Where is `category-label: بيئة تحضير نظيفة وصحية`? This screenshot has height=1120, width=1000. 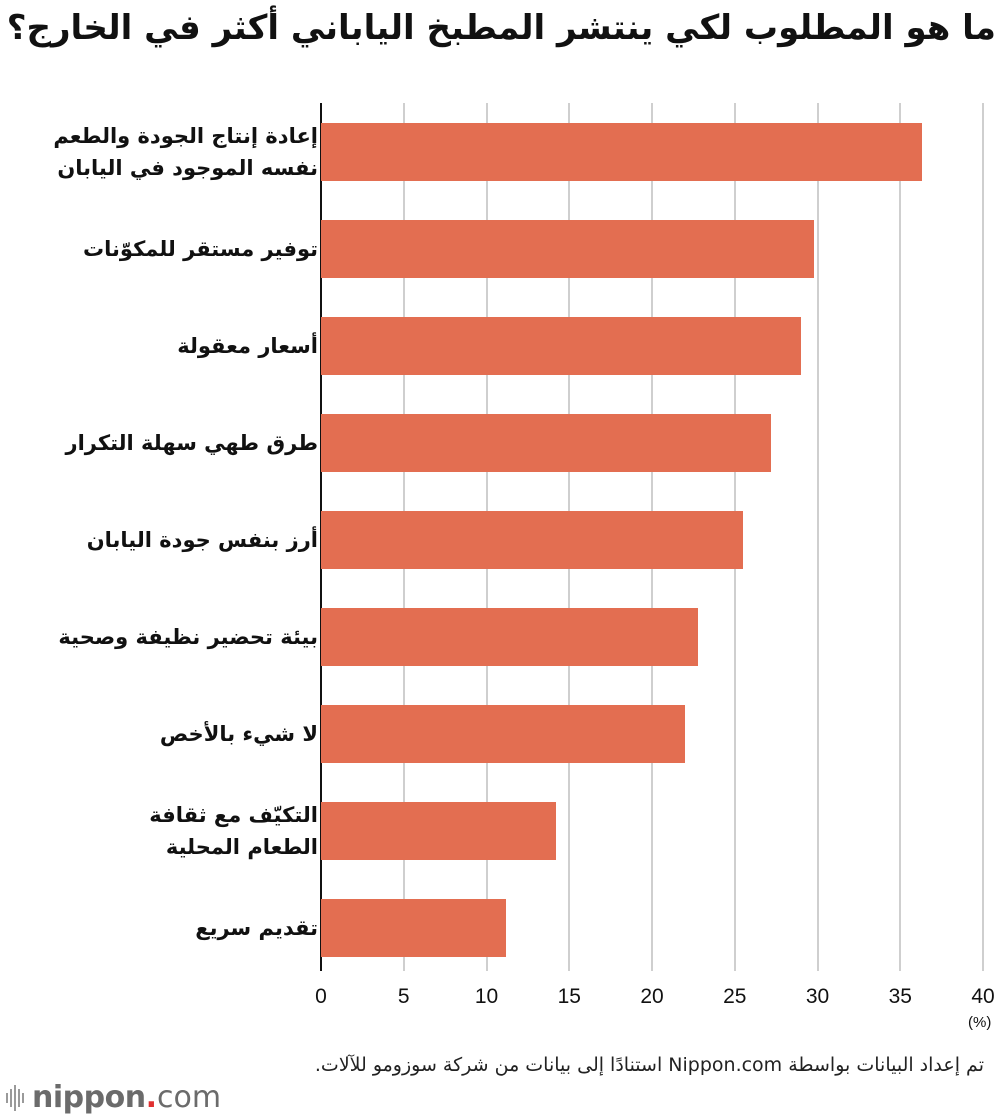
category-label: بيئة تحضير نظيفة وصحية is located at coordinates (188, 637).